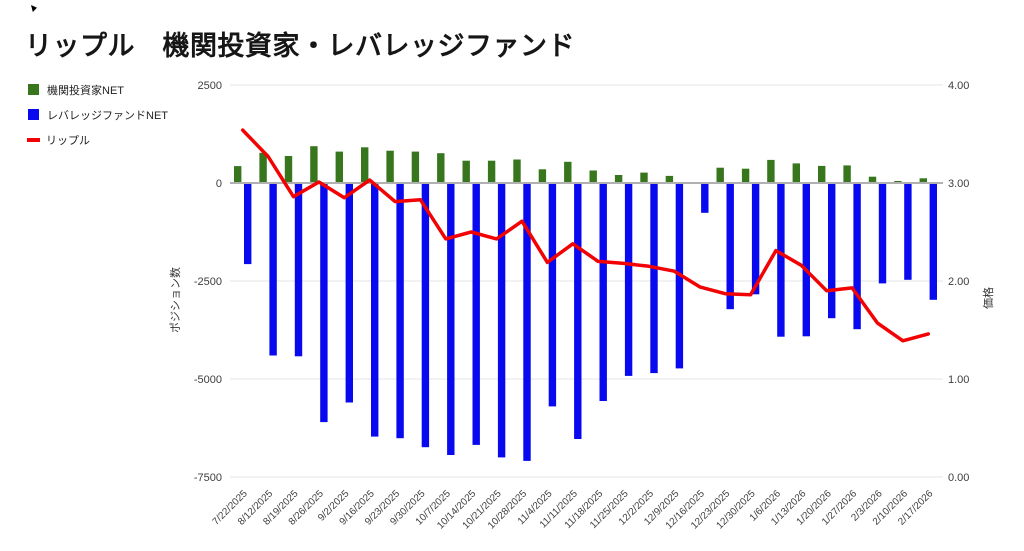 The width and height of the screenshot is (1024, 551). Describe the element at coordinates (958, 184) in the screenshot. I see `right-axis-tick: 3.00` at that location.